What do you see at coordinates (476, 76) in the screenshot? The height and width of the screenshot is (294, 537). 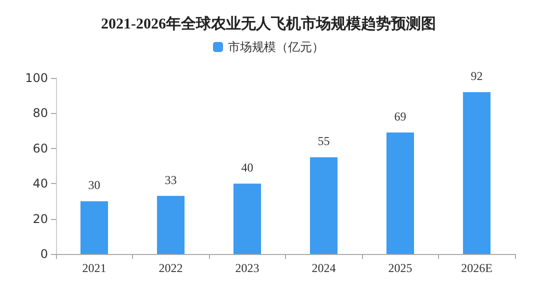 I see `data-label: 92` at bounding box center [476, 76].